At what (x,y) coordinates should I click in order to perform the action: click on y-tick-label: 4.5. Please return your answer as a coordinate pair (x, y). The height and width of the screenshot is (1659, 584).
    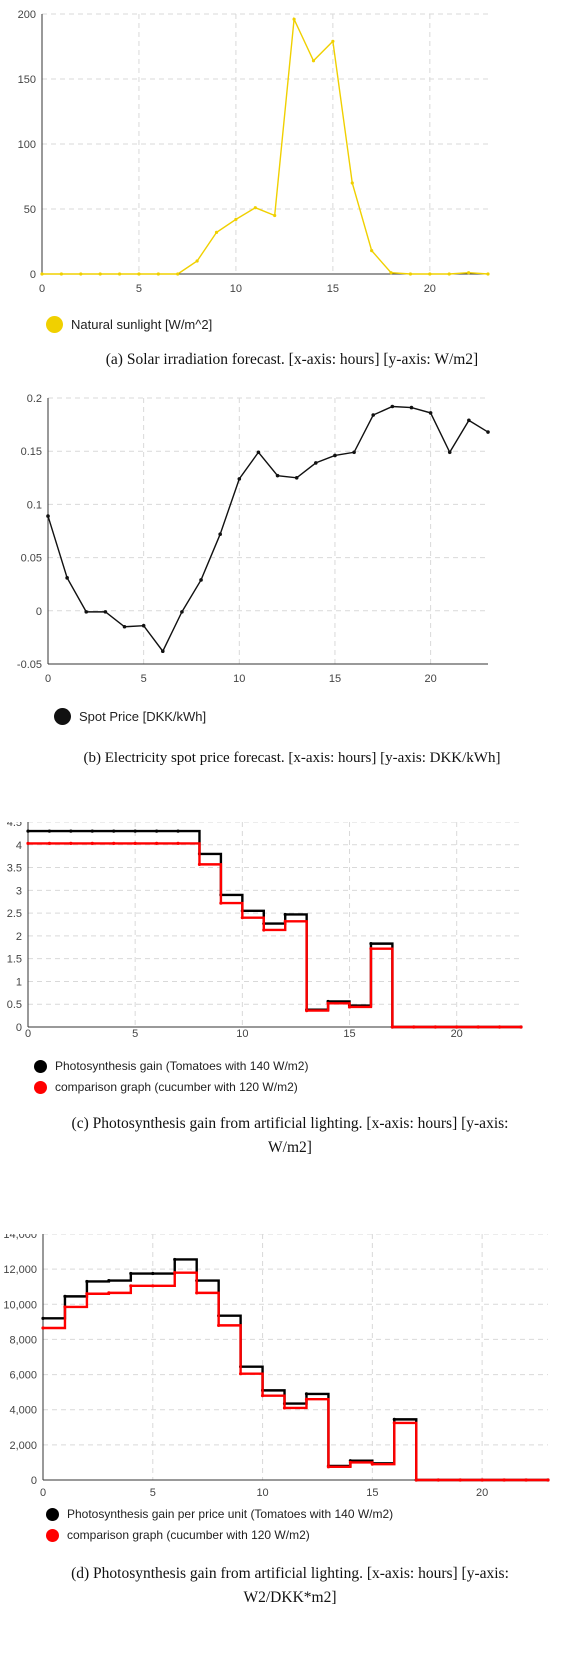
    Looking at the image, I should click on (14, 825).